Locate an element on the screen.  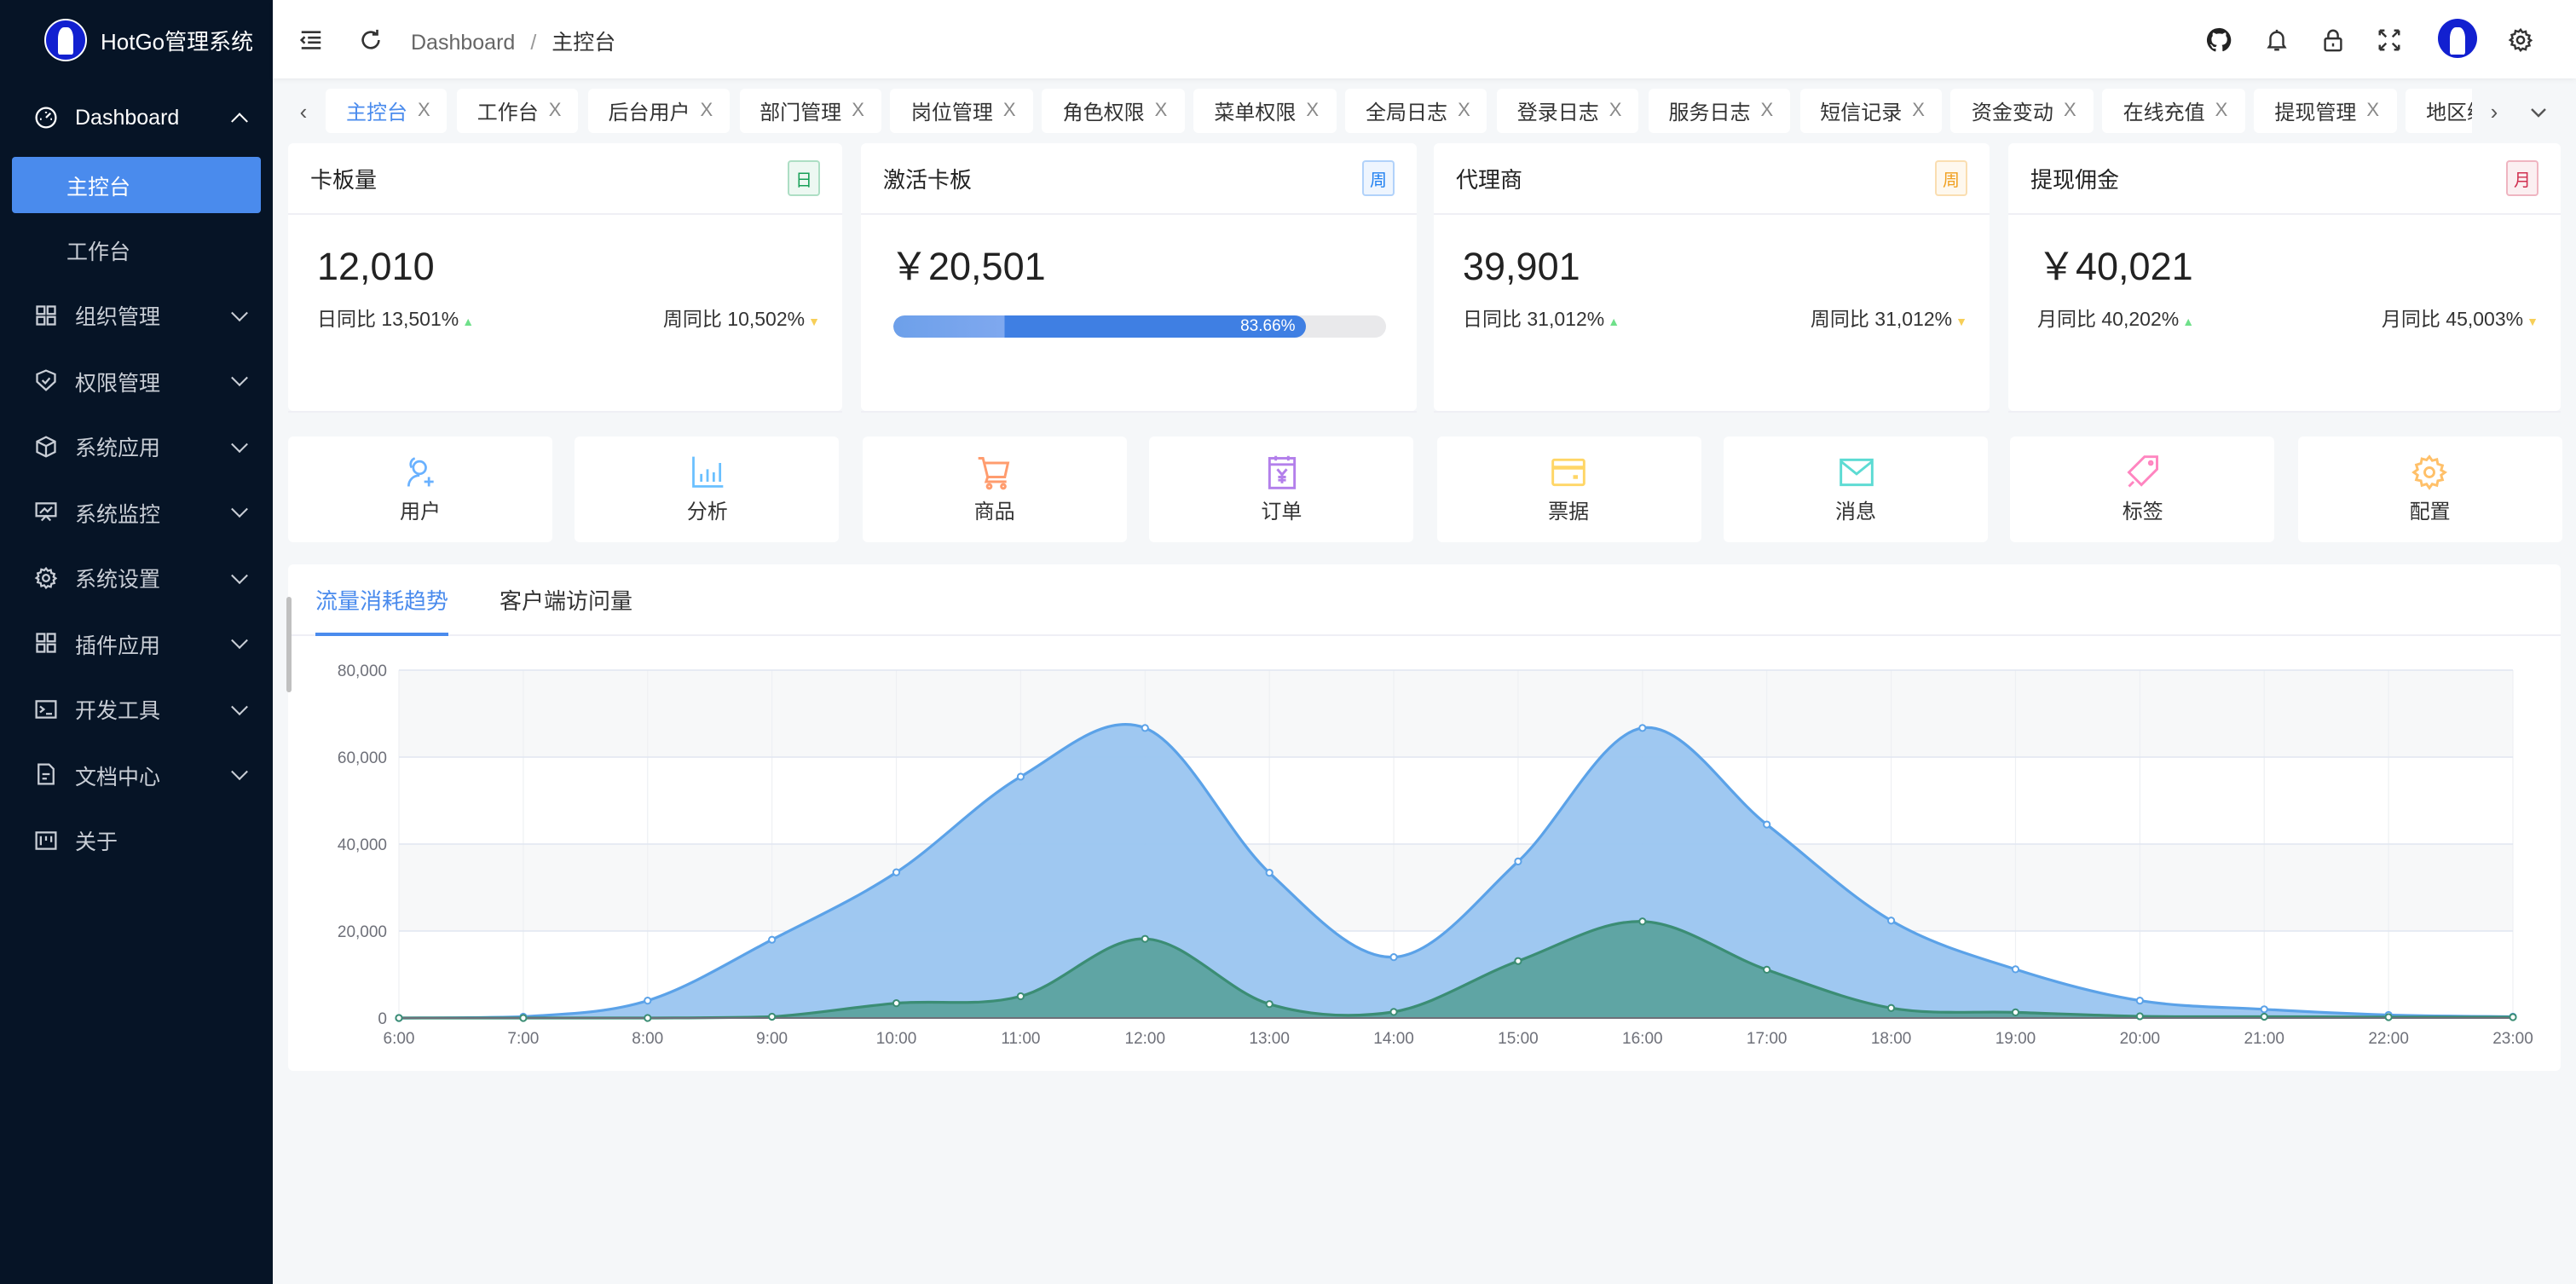
settings-gear-icon is located at coordinates (2519, 39).